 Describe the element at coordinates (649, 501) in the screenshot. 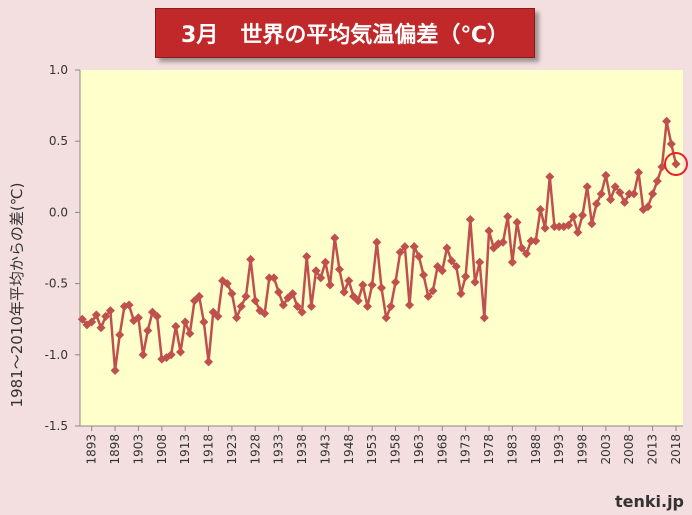

I see `logo: tenki.jp` at that location.